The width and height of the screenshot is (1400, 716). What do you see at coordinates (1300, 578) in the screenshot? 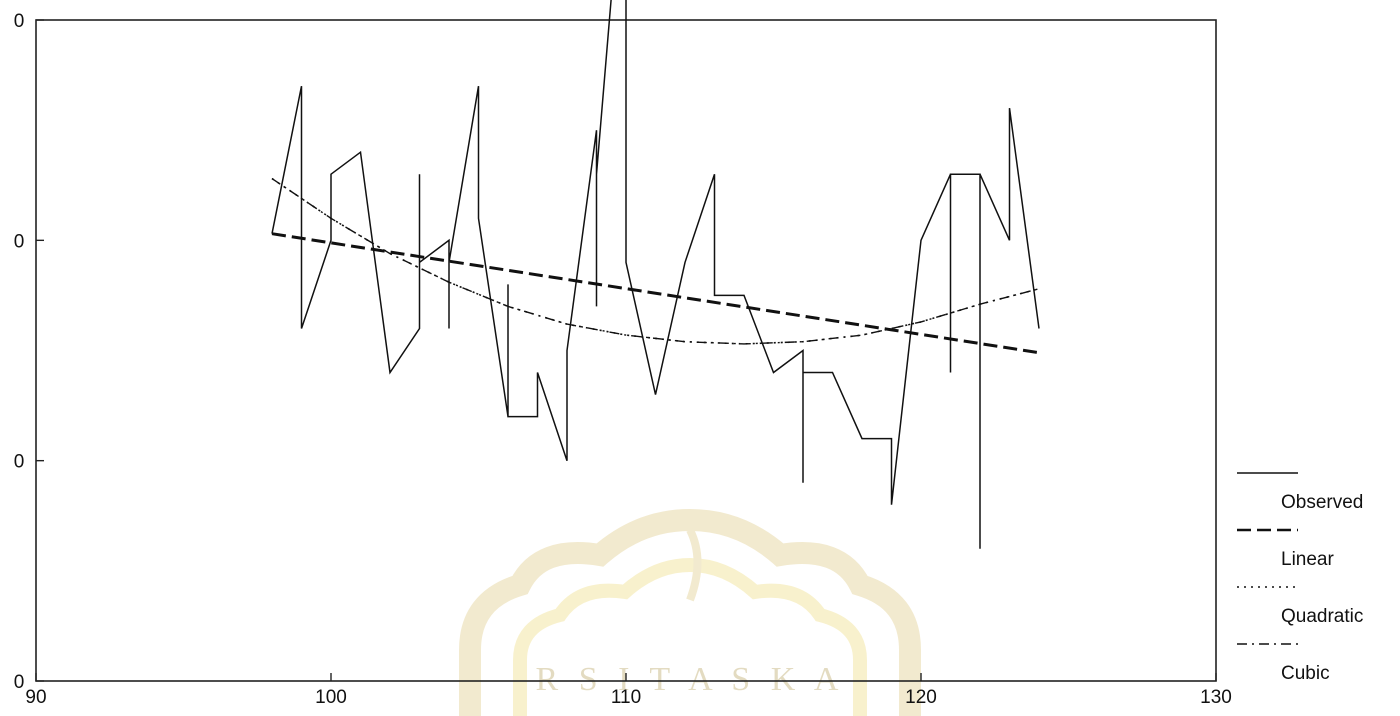
I see `legend: Observed Linear Quadratic Cubic` at bounding box center [1300, 578].